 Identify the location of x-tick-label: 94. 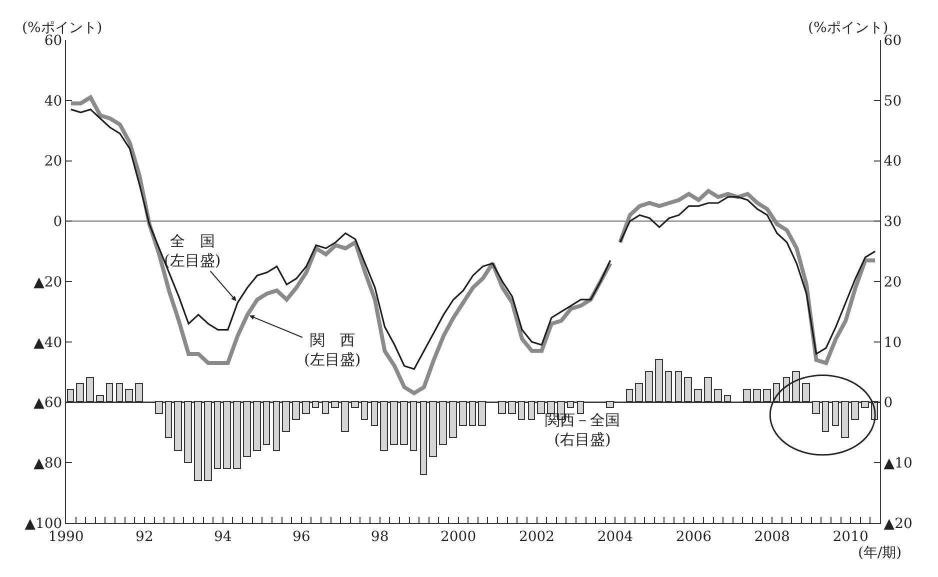
(223, 536).